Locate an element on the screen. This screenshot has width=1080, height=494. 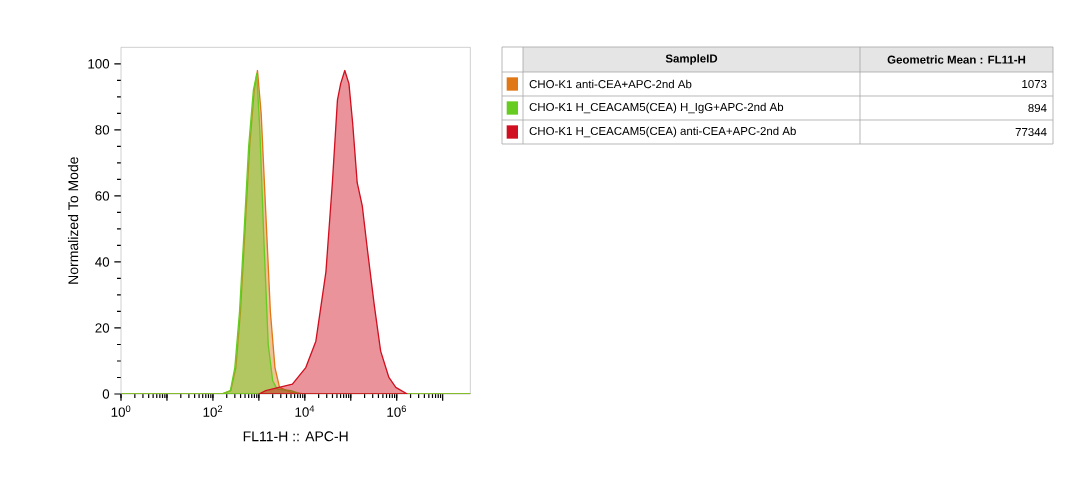
x-axis-title: FL11-H :: APC-H is located at coordinates (295, 436).